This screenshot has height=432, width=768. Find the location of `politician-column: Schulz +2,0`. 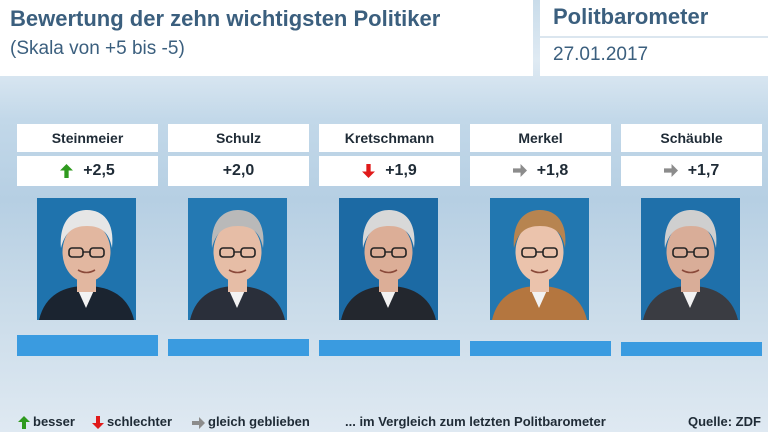

politician-column: Schulz +2,0 is located at coordinates (238, 222).